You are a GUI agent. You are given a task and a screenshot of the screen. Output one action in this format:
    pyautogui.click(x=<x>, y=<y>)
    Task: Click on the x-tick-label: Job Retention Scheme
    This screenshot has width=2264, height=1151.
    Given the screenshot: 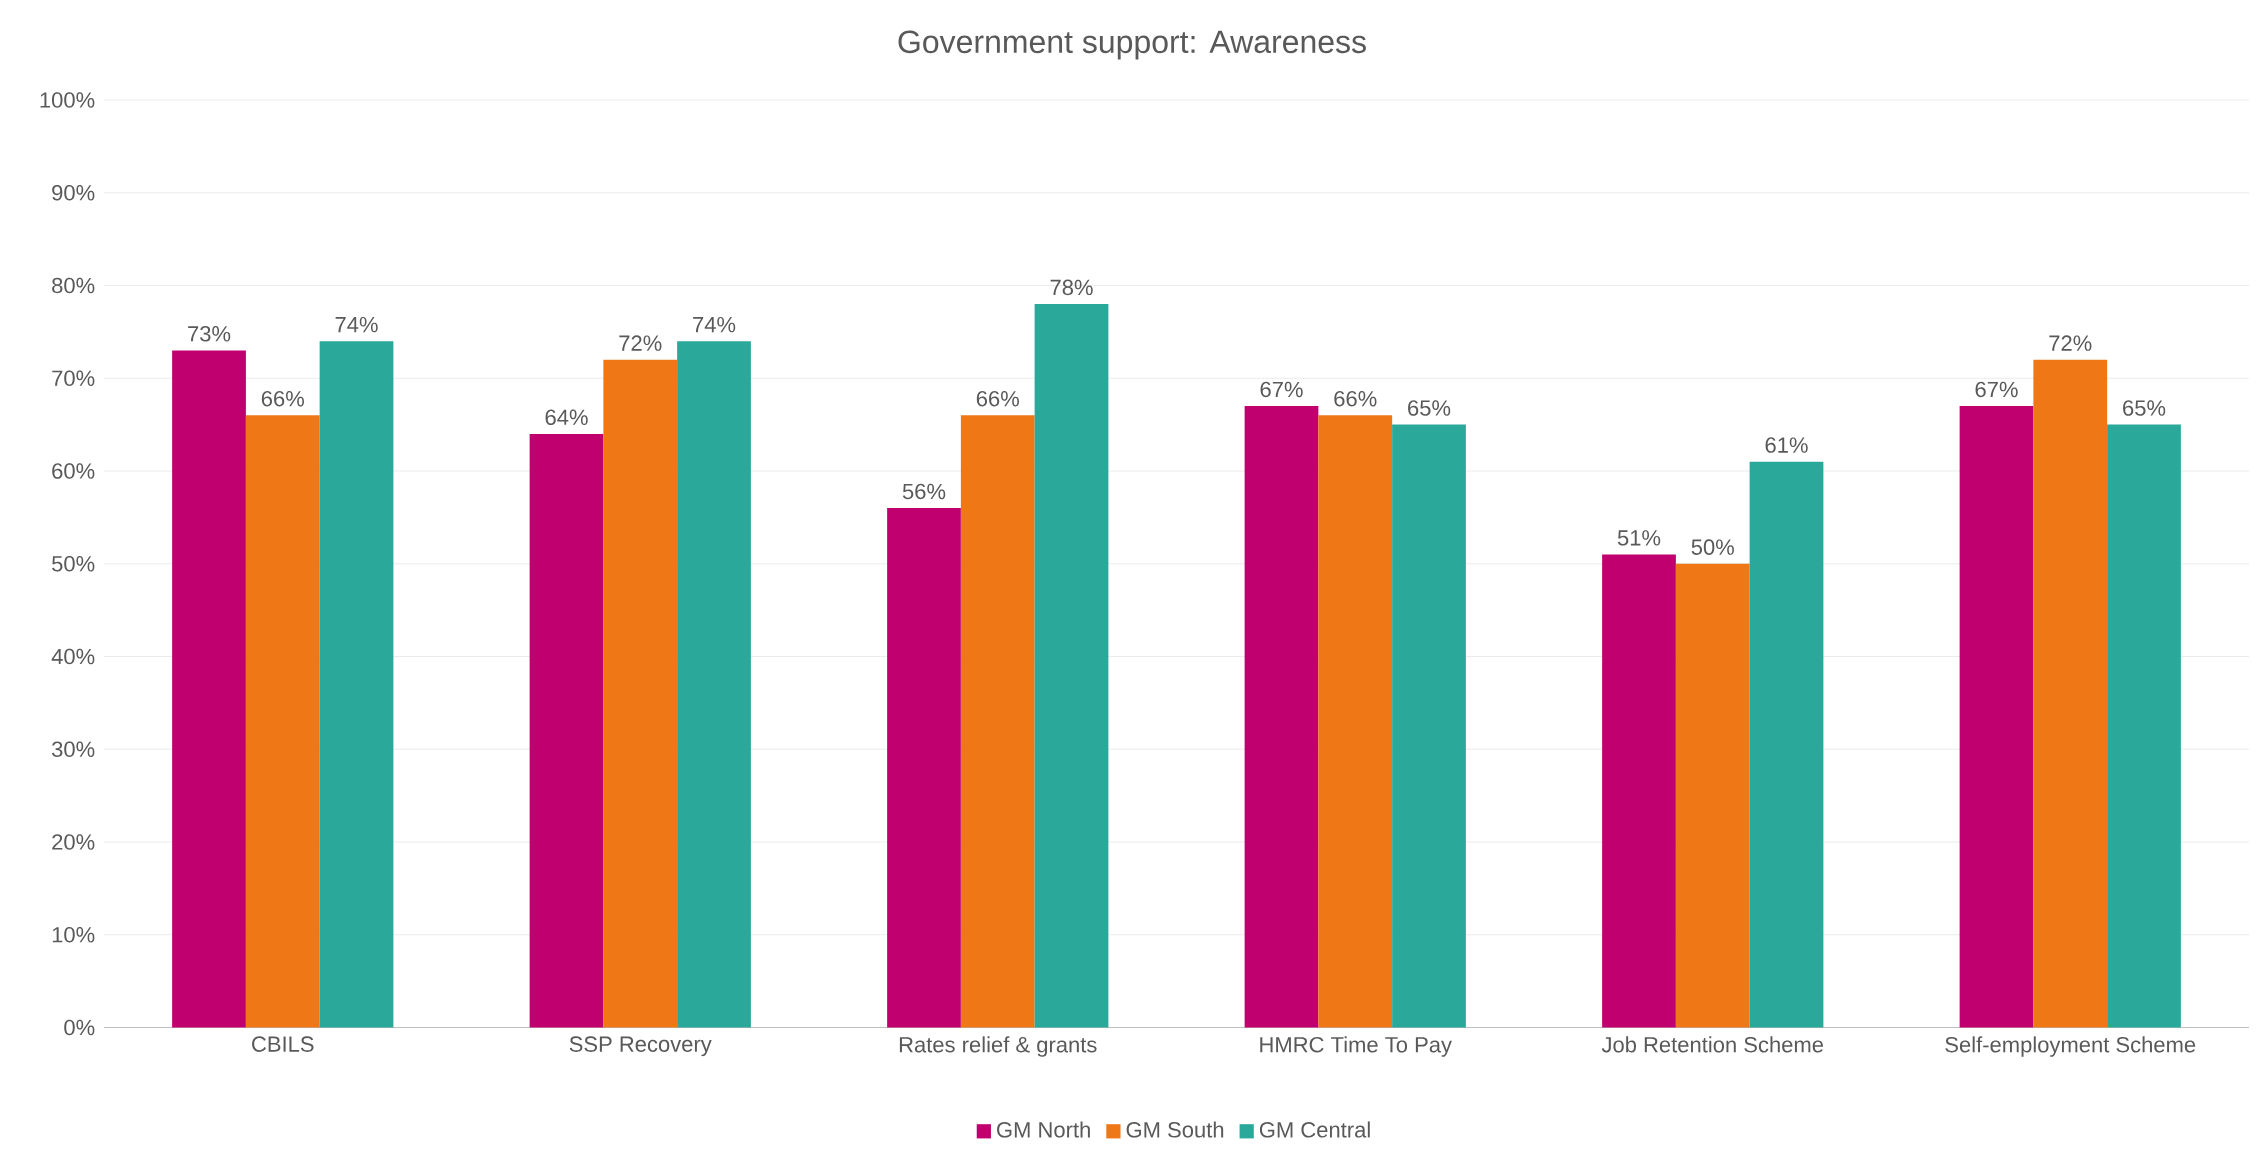 What is the action you would take?
    pyautogui.click(x=1712, y=1044)
    